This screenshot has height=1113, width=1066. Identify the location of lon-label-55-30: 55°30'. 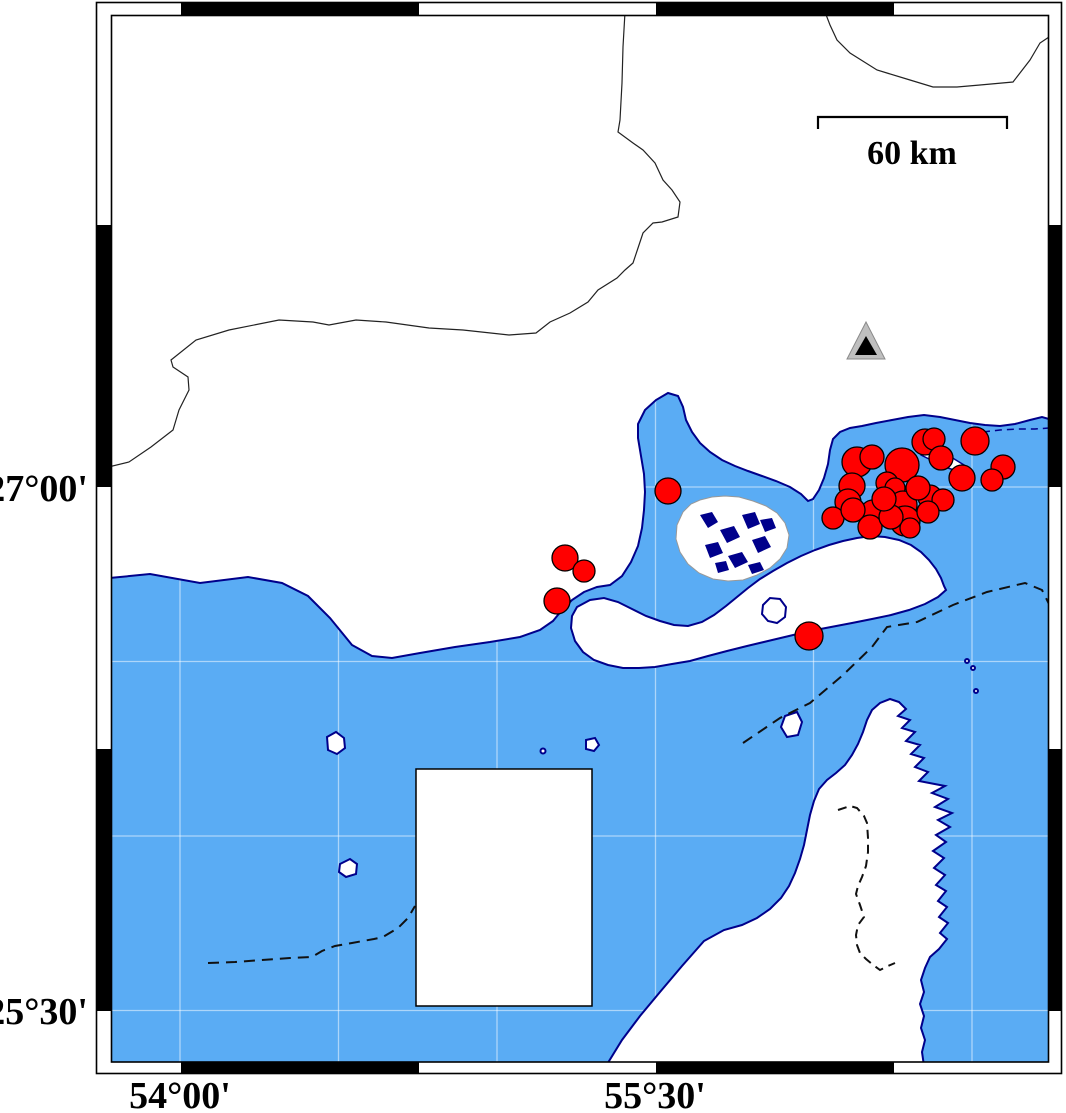
(655, 1094).